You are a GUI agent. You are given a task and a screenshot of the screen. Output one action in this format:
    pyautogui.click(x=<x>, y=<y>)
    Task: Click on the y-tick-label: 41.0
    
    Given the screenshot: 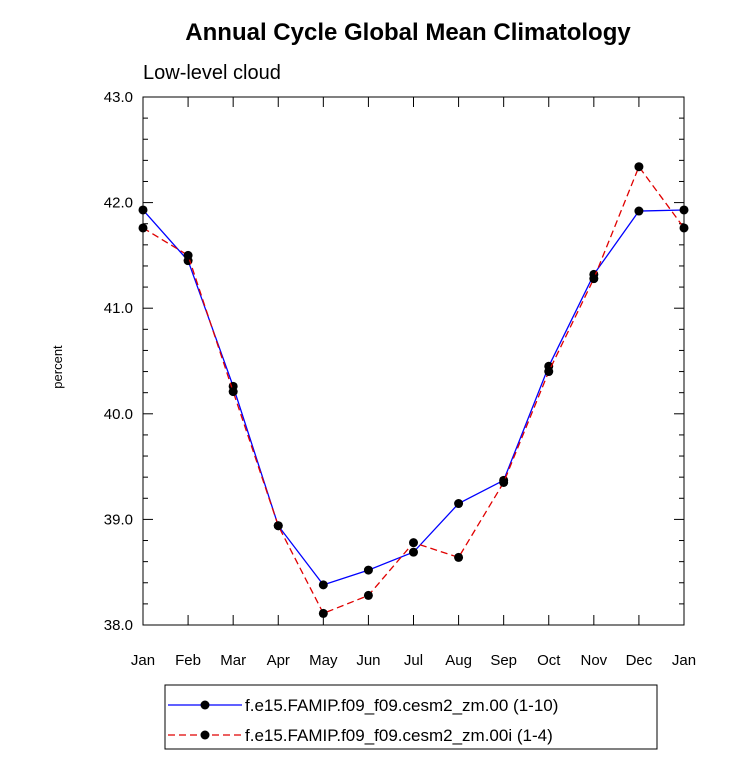 What is the action you would take?
    pyautogui.click(x=118, y=308)
    